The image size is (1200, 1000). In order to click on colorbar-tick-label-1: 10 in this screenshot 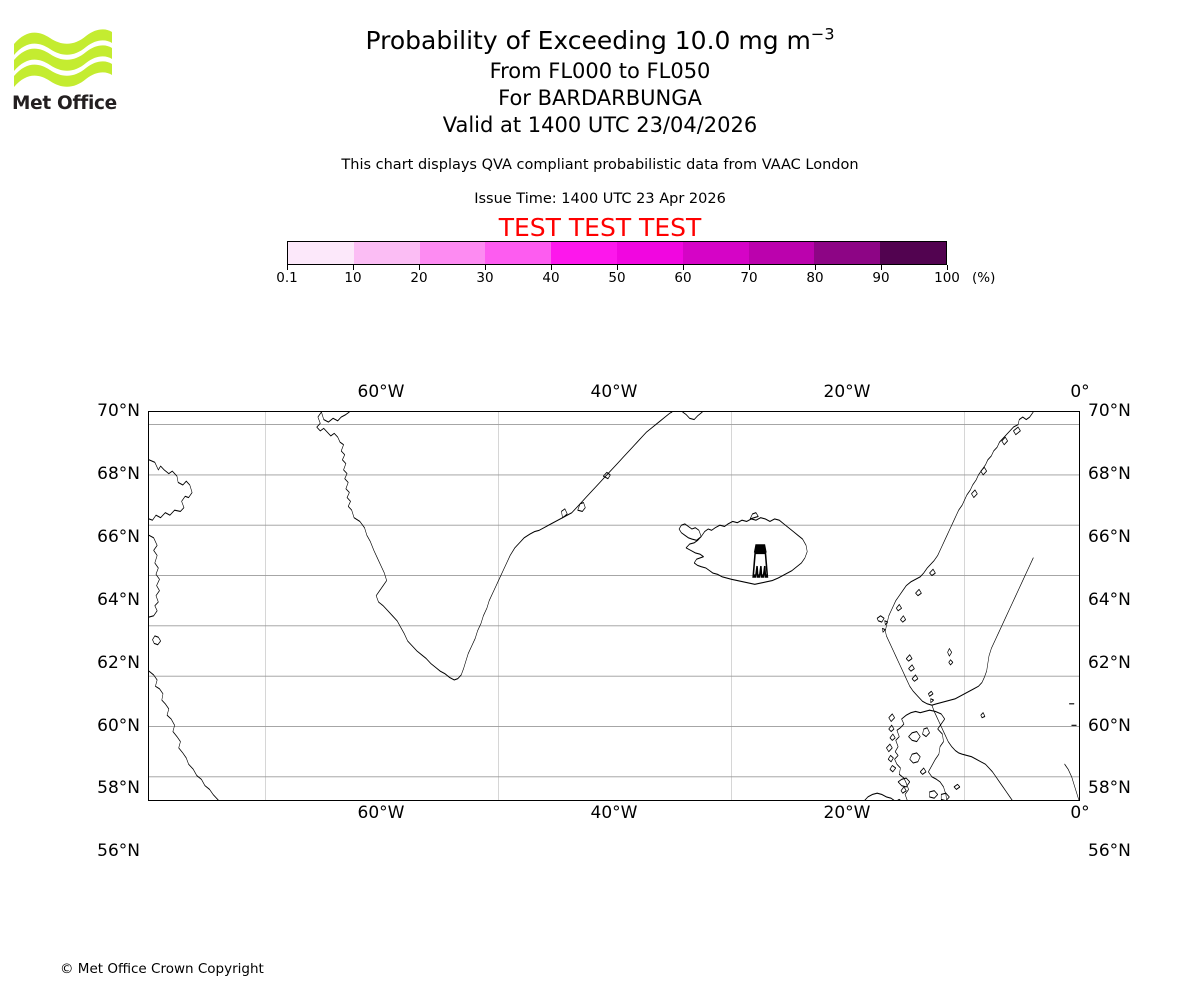, I will do `click(353, 278)`.